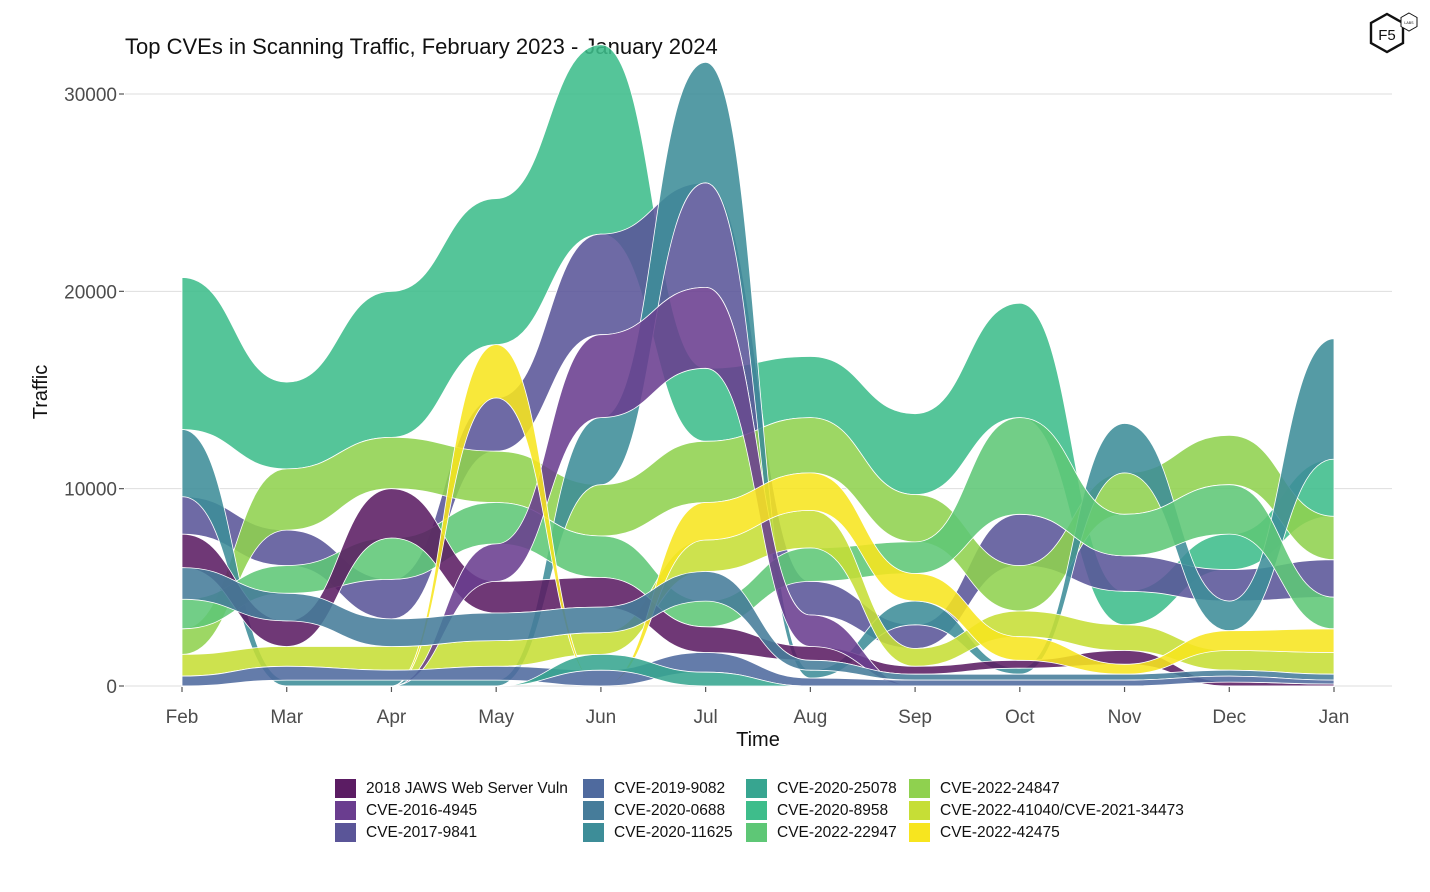  What do you see at coordinates (1409, 23) in the screenshot?
I see `svg-text: LABS` at bounding box center [1409, 23].